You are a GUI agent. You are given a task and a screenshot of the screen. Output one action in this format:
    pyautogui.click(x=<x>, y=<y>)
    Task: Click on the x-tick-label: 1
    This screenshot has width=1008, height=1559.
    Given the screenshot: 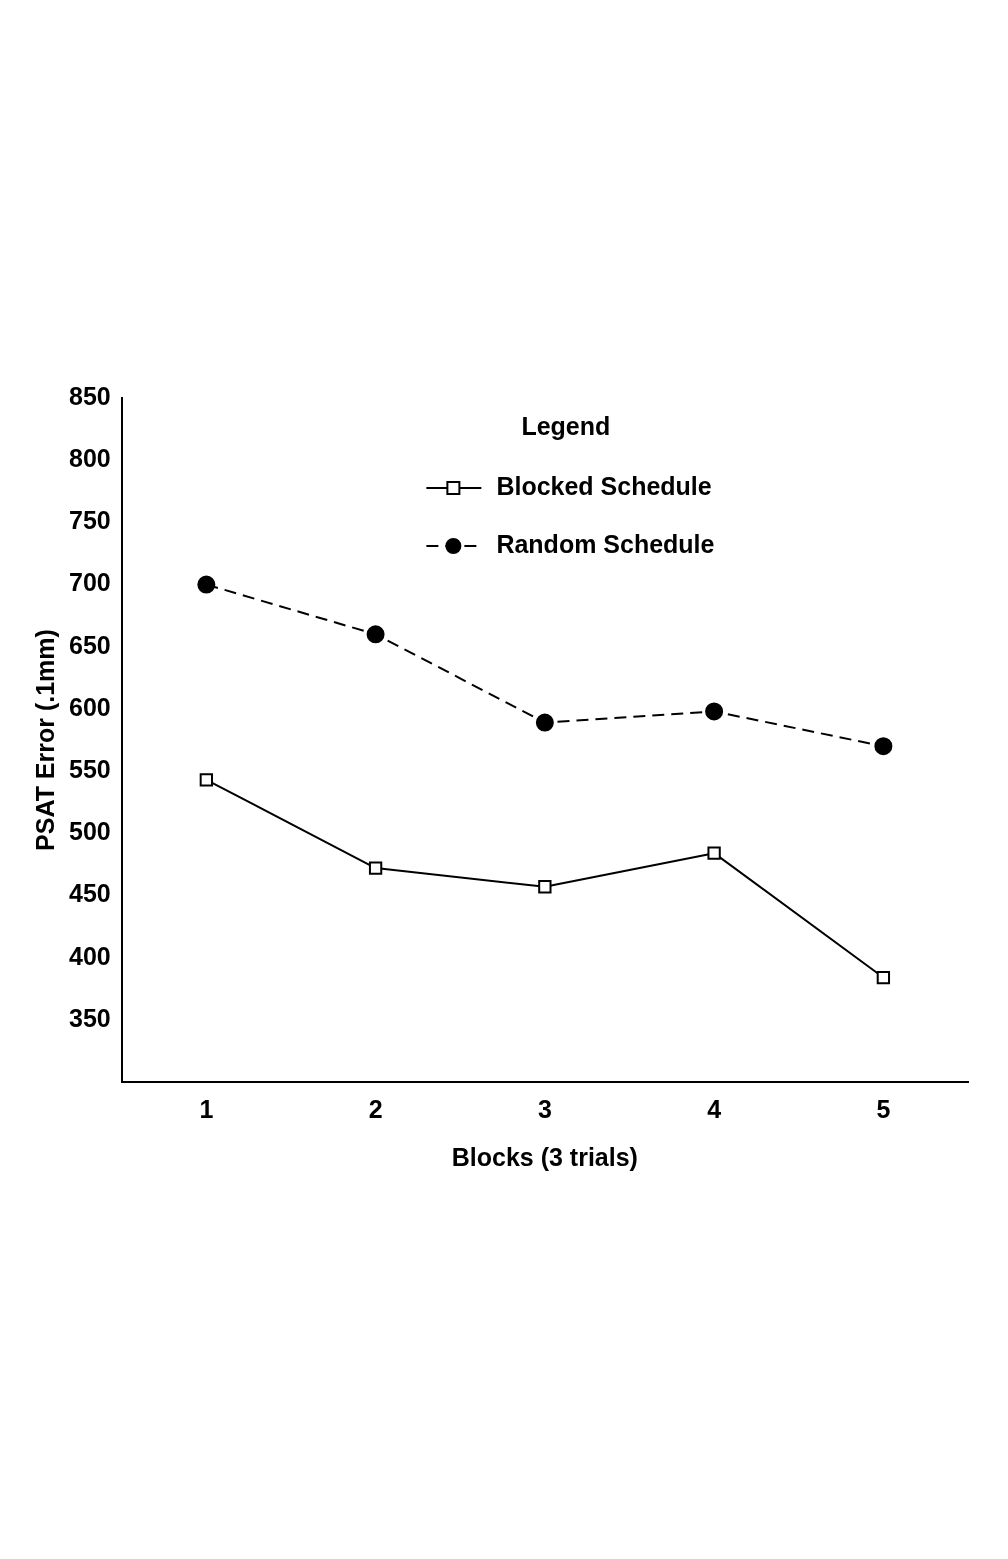 What is the action you would take?
    pyautogui.click(x=206, y=1108)
    